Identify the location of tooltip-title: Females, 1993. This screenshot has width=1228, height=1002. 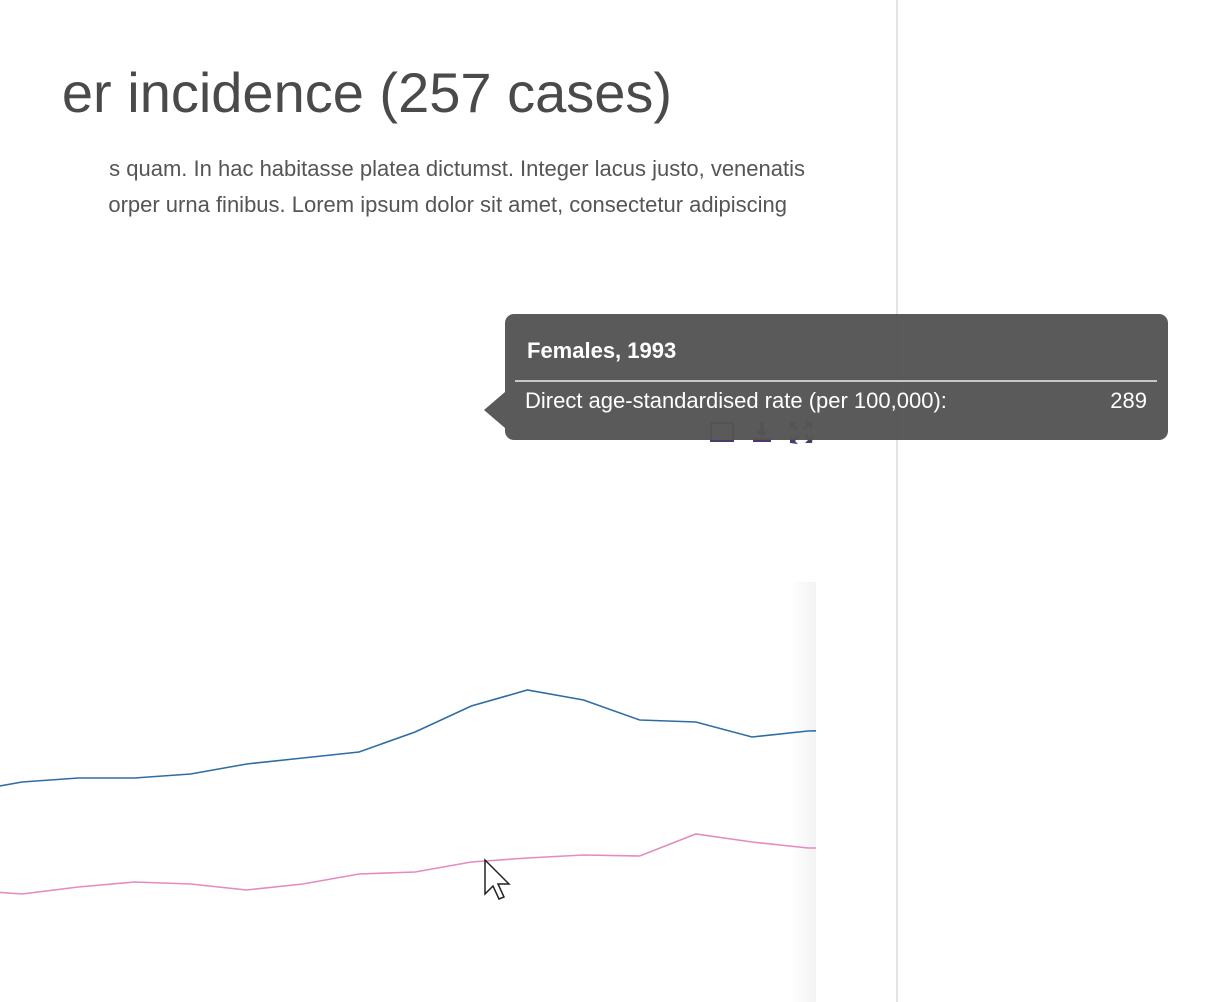
(601, 350).